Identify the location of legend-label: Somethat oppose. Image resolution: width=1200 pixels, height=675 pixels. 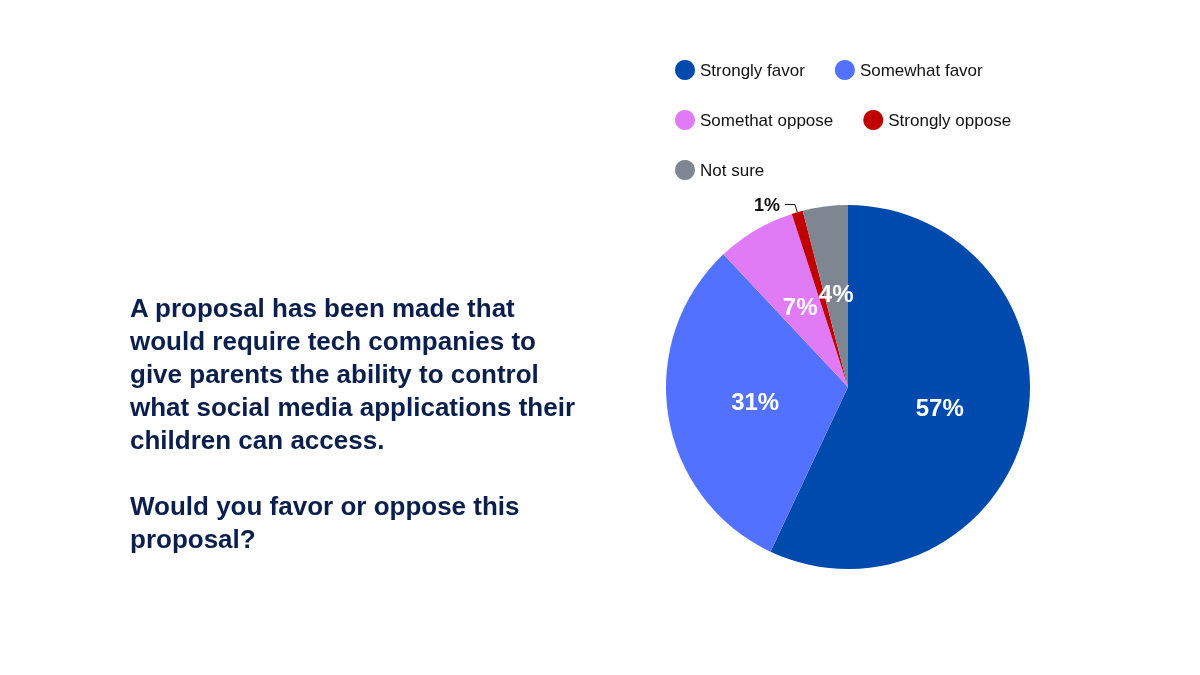
(767, 120).